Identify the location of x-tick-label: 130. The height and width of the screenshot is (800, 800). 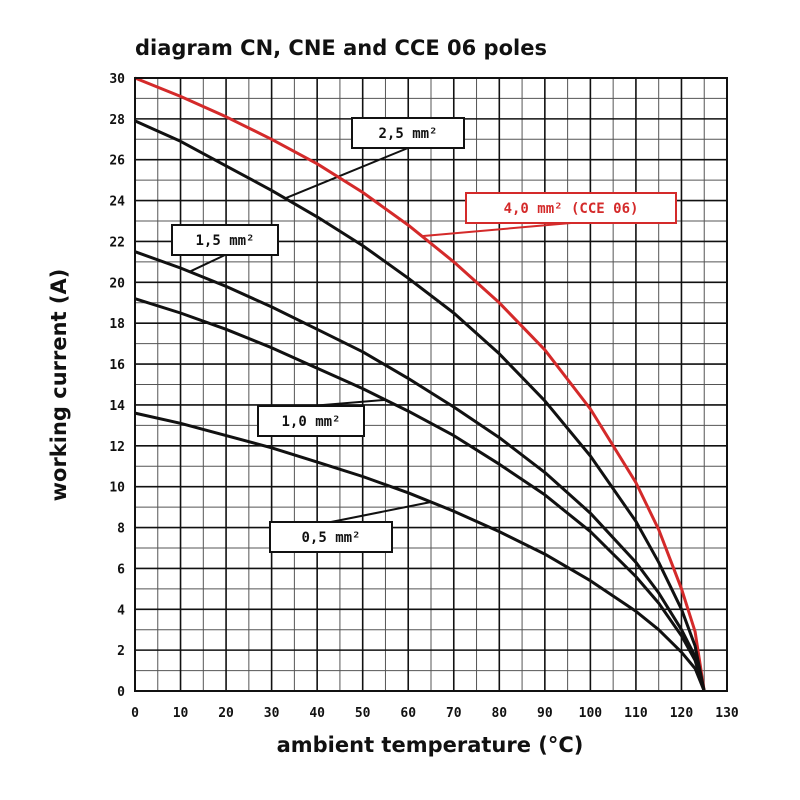
(727, 713).